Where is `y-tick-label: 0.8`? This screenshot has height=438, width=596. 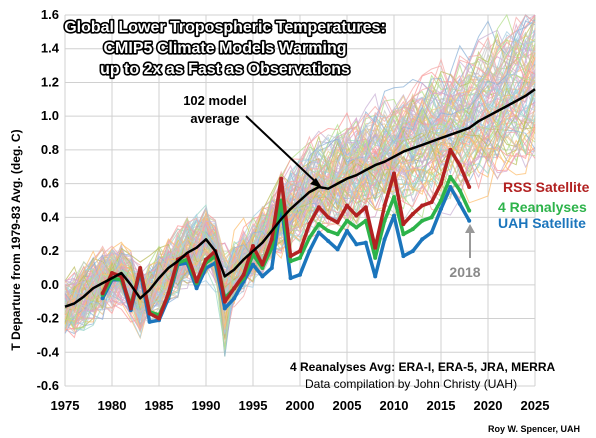
y-tick-label: 0.8 is located at coordinates (50, 149).